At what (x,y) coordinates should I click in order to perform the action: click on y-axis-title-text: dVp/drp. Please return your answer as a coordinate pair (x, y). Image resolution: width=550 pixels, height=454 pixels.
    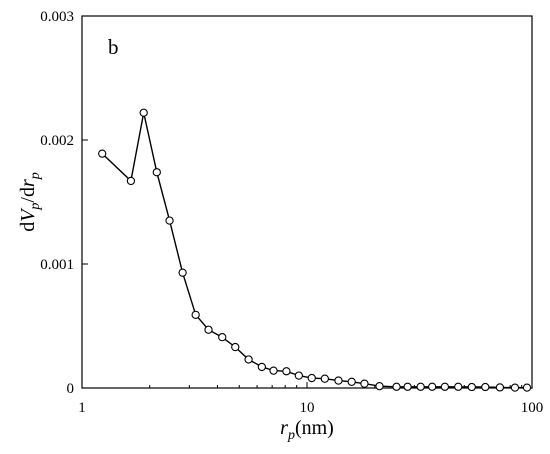
    Looking at the image, I should click on (30, 202).